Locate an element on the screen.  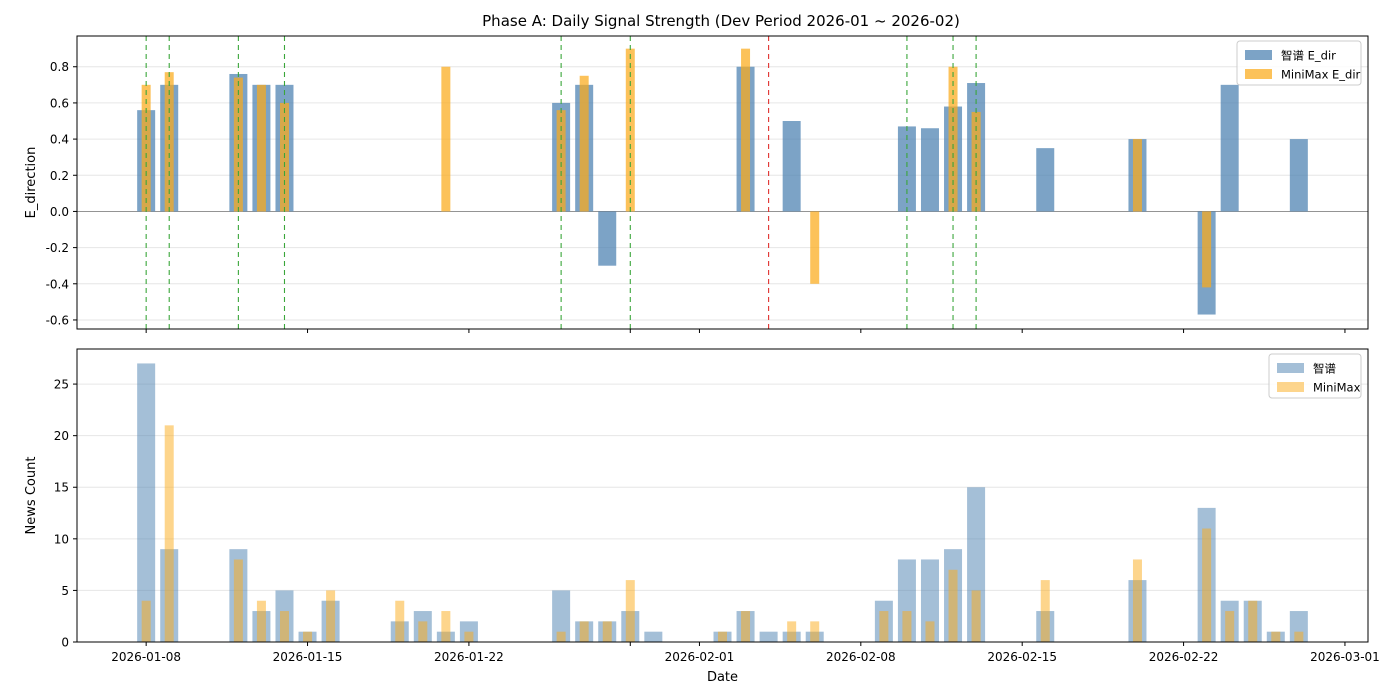
x-tick-label: 2026-02-15 is located at coordinates (1022, 657).